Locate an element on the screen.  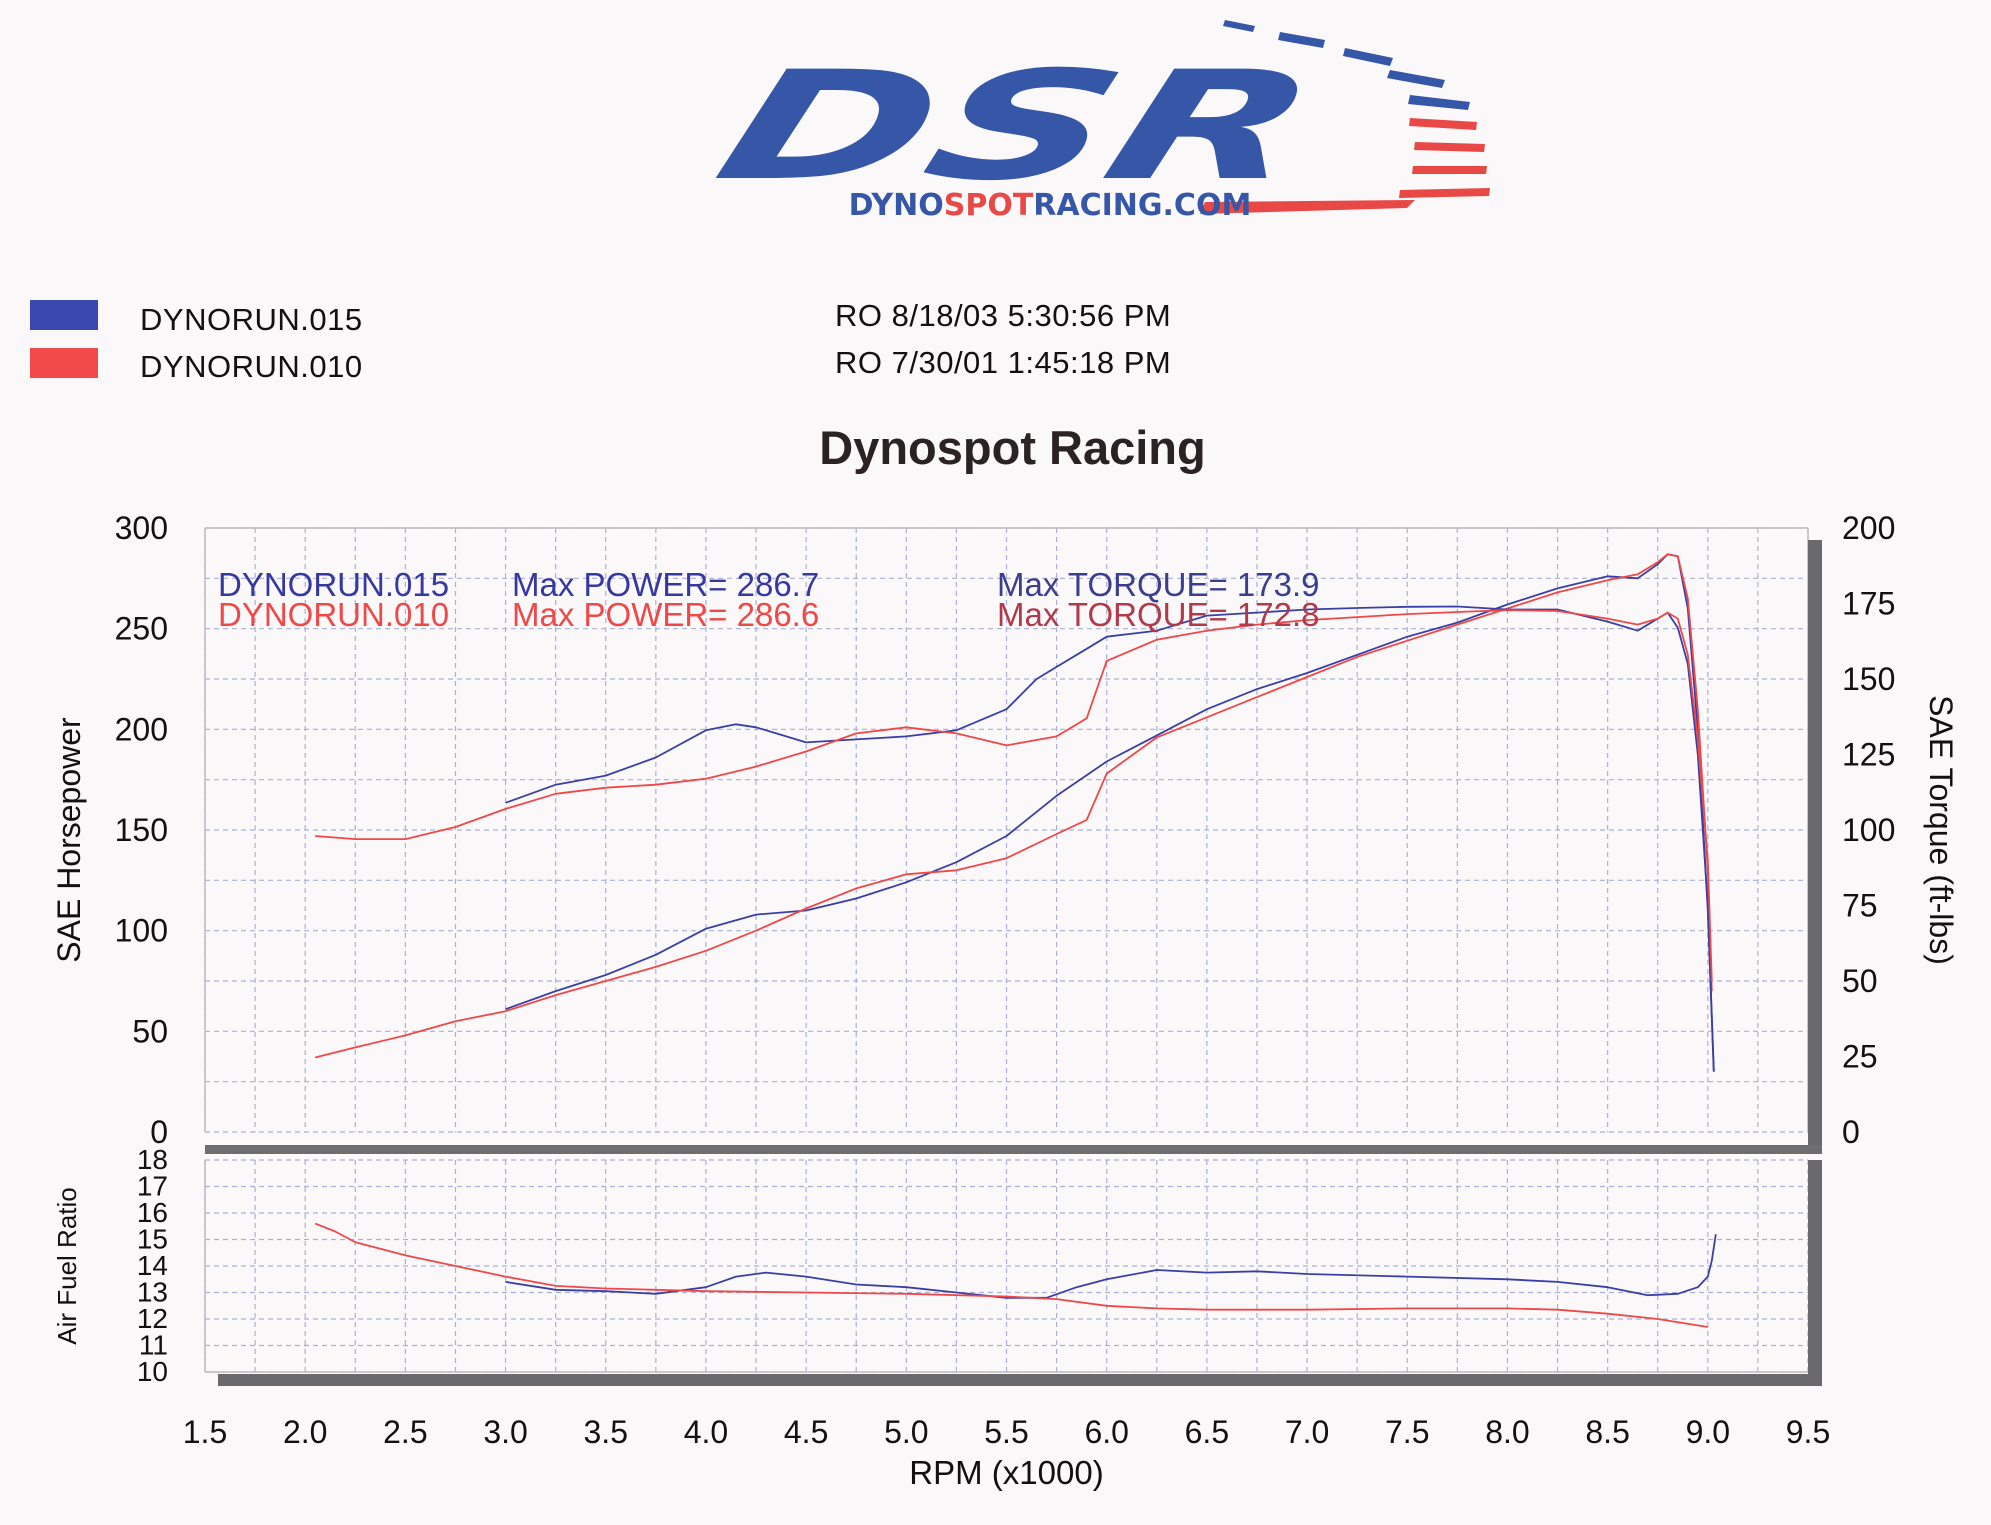
x-tick-label: 6.0 is located at coordinates (1106, 1432).